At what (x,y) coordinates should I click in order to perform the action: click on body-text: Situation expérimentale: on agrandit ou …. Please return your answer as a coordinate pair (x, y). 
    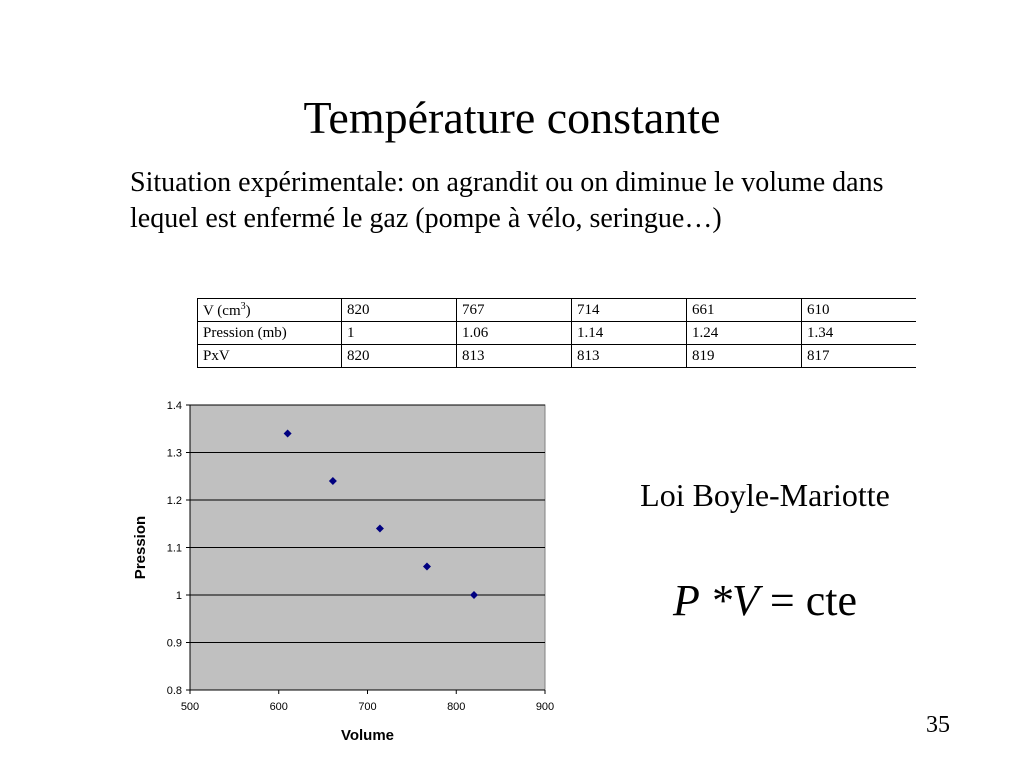
    Looking at the image, I should click on (507, 200).